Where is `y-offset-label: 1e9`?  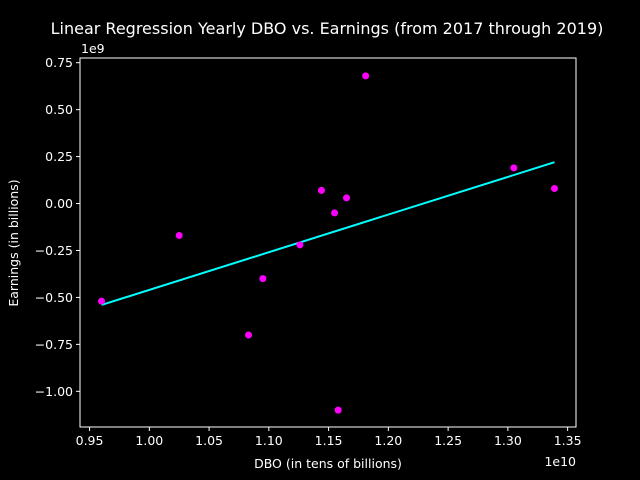
y-offset-label: 1e9 is located at coordinates (93, 48).